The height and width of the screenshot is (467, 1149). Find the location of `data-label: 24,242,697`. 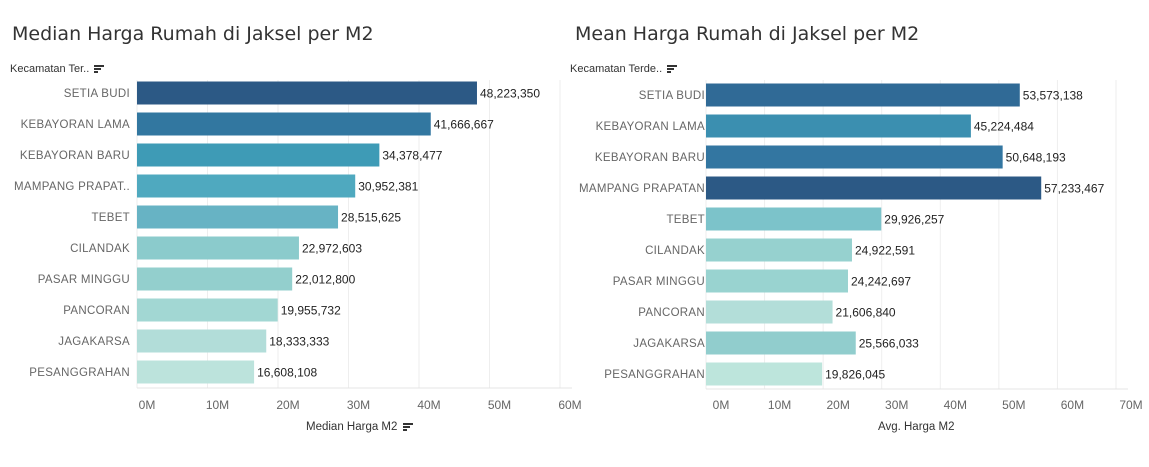

data-label: 24,242,697 is located at coordinates (881, 282).